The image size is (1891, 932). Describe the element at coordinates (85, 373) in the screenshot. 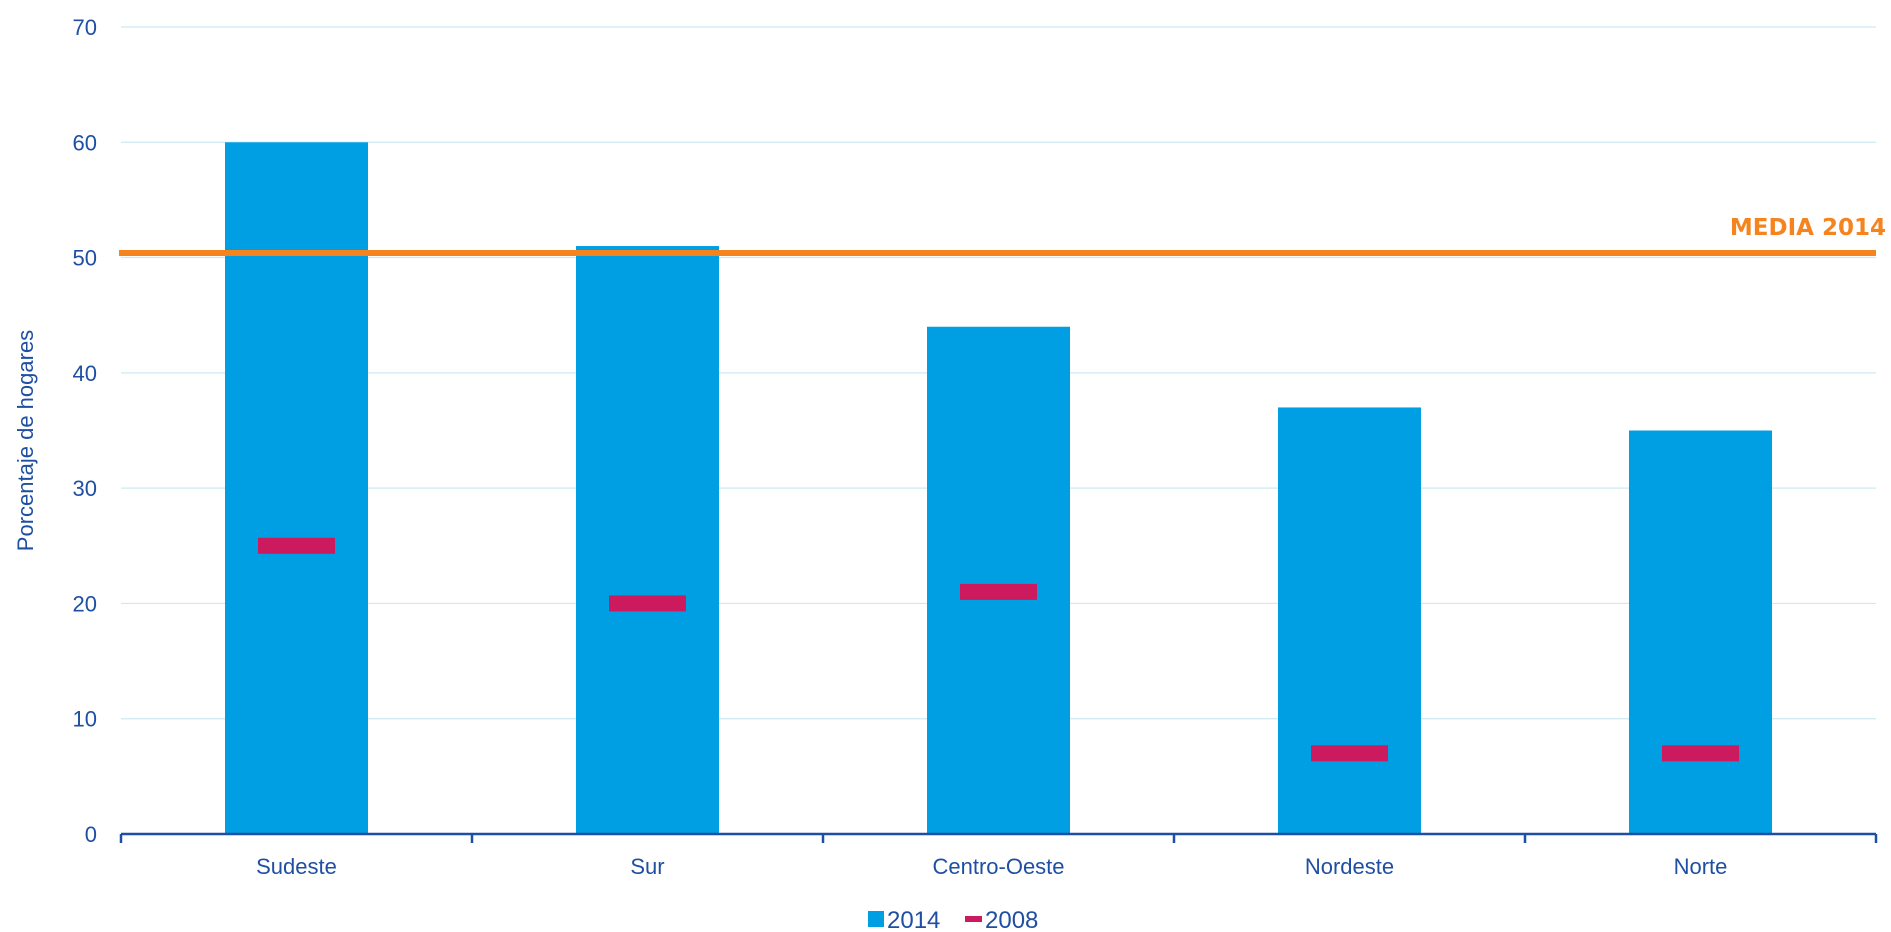

I see `y-tick-label: 40` at that location.